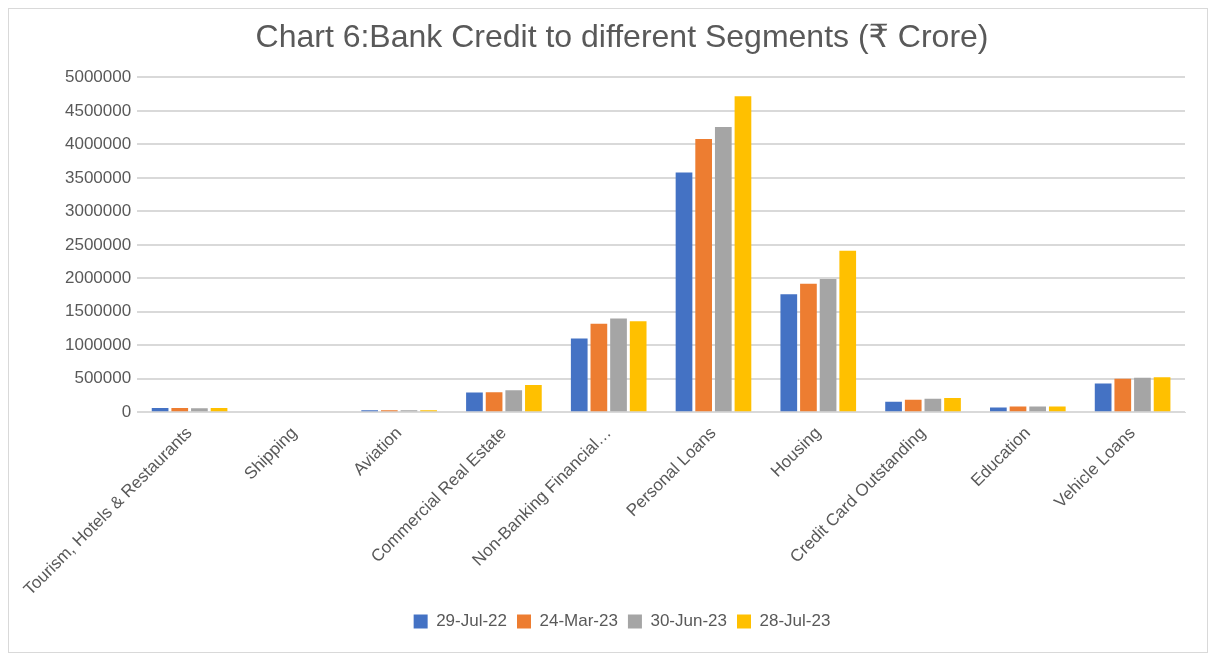 Image resolution: width=1218 pixels, height=661 pixels. I want to click on legend-label: 28-Jul-23, so click(795, 621).